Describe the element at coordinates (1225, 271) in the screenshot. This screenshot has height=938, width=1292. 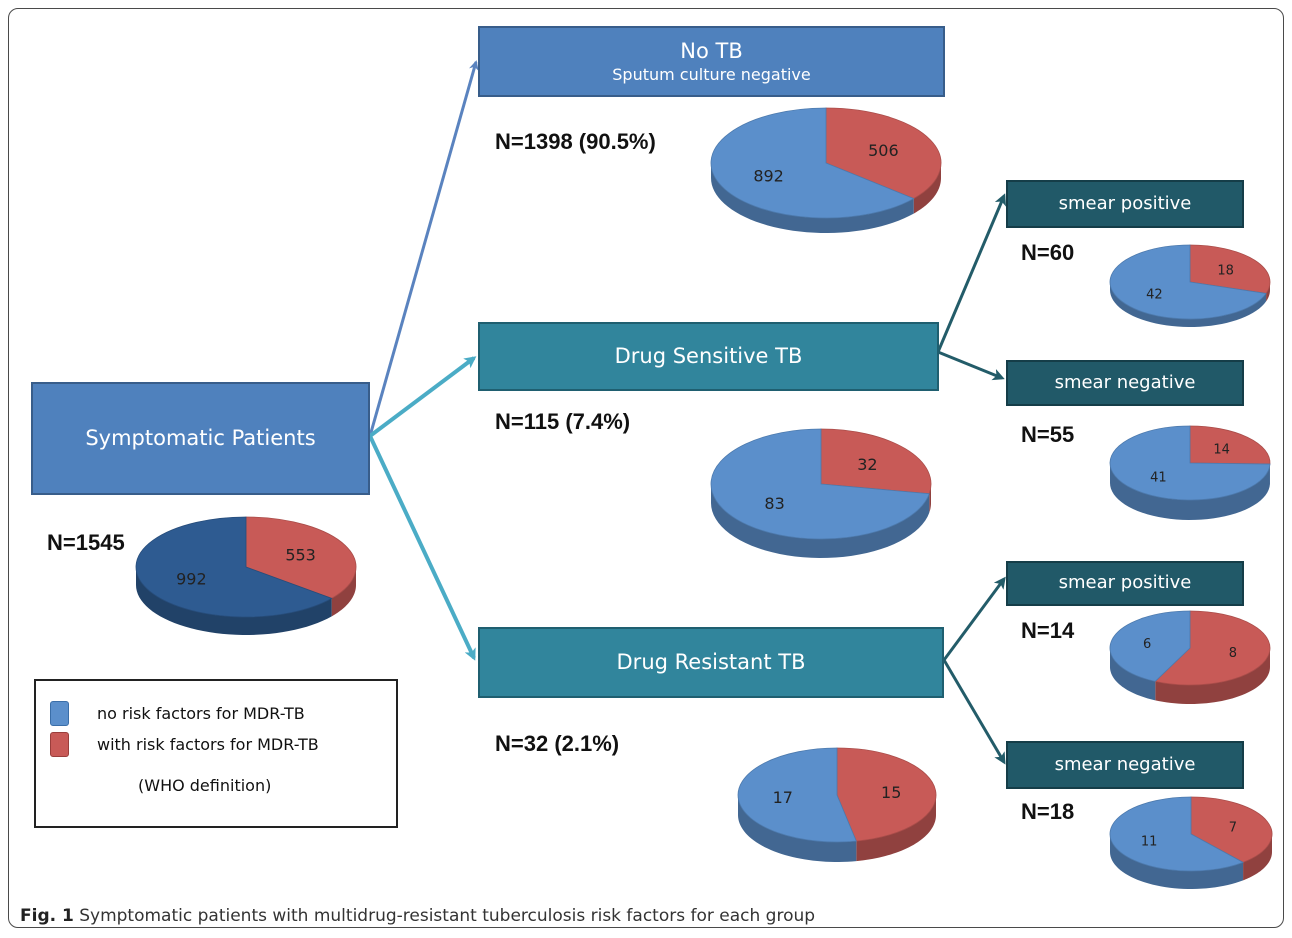
I see `pie-label-with-risk: 18` at that location.